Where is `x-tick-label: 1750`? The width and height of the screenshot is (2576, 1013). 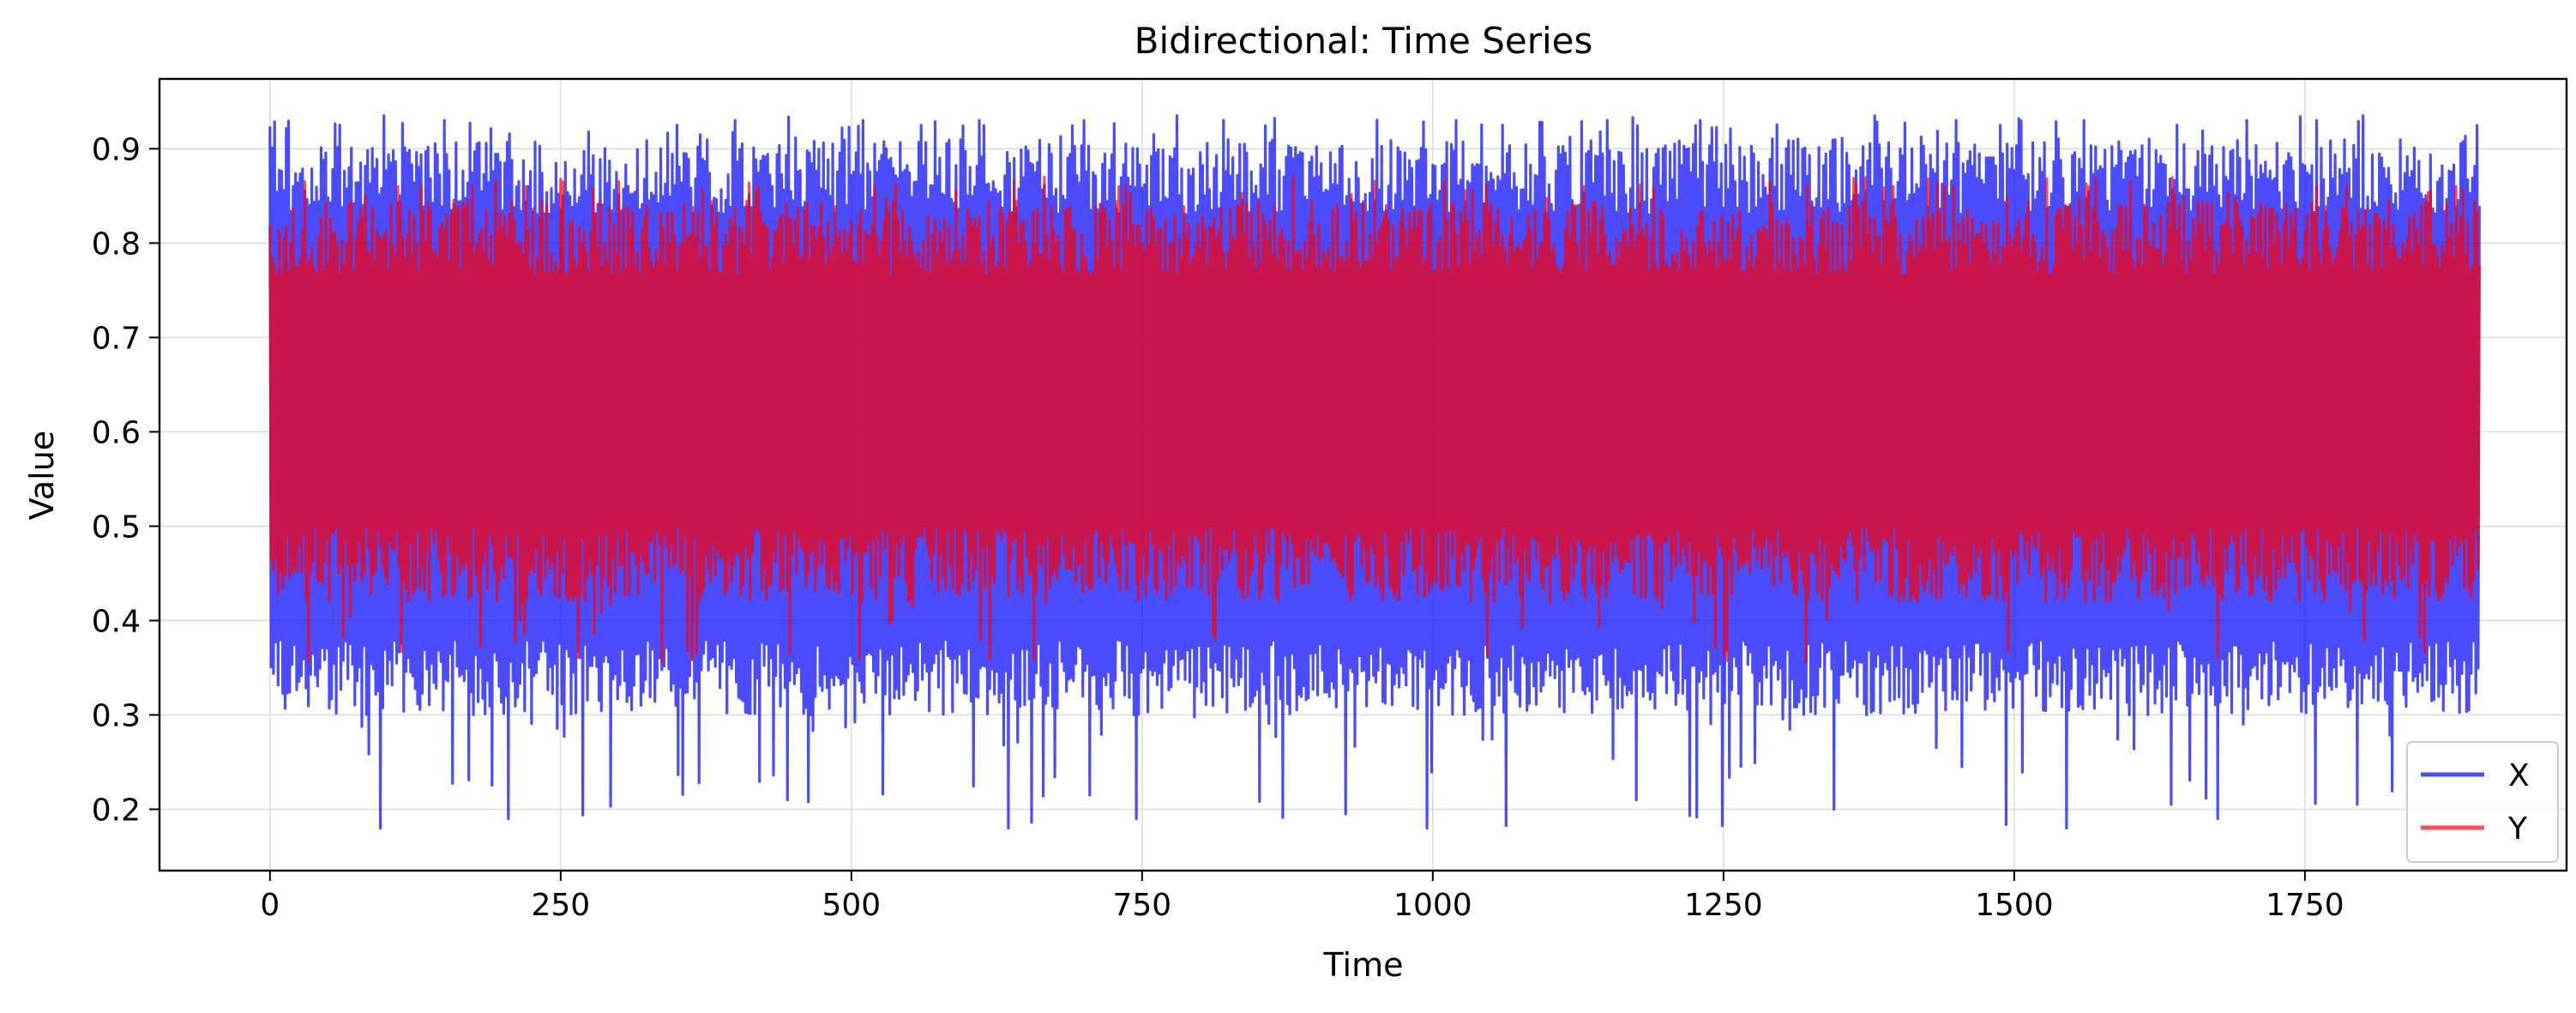
x-tick-label: 1750 is located at coordinates (2305, 905).